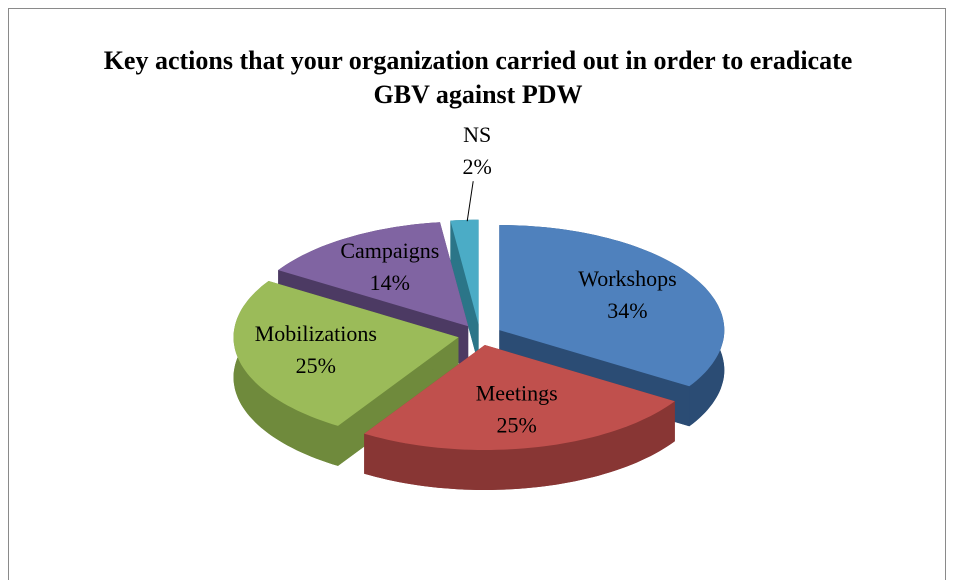 Image resolution: width=957 pixels, height=580 pixels. I want to click on category-label: NS, so click(477, 134).